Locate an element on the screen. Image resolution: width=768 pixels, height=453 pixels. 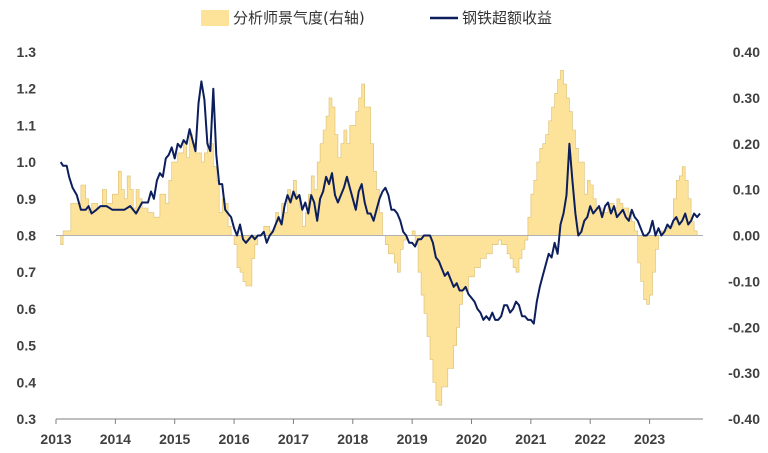
right-y-tick-label: 0.30 is located at coordinates (746, 98).